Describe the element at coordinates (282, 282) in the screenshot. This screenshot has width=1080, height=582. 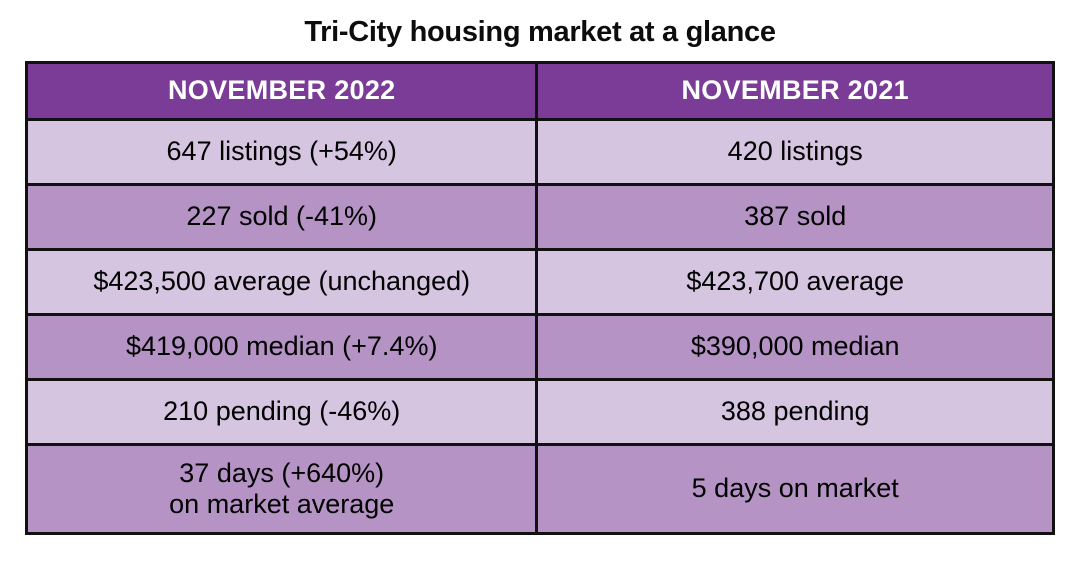
I see `cell-average-price-2022: $423,500 average (unchanged)` at that location.